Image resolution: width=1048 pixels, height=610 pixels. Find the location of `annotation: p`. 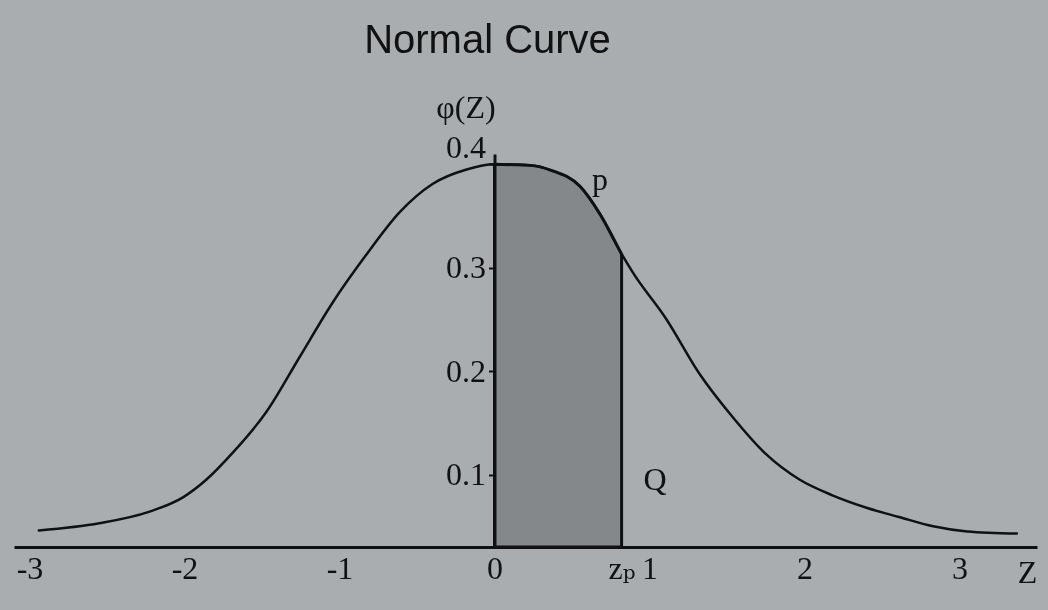

annotation: p is located at coordinates (600, 179).